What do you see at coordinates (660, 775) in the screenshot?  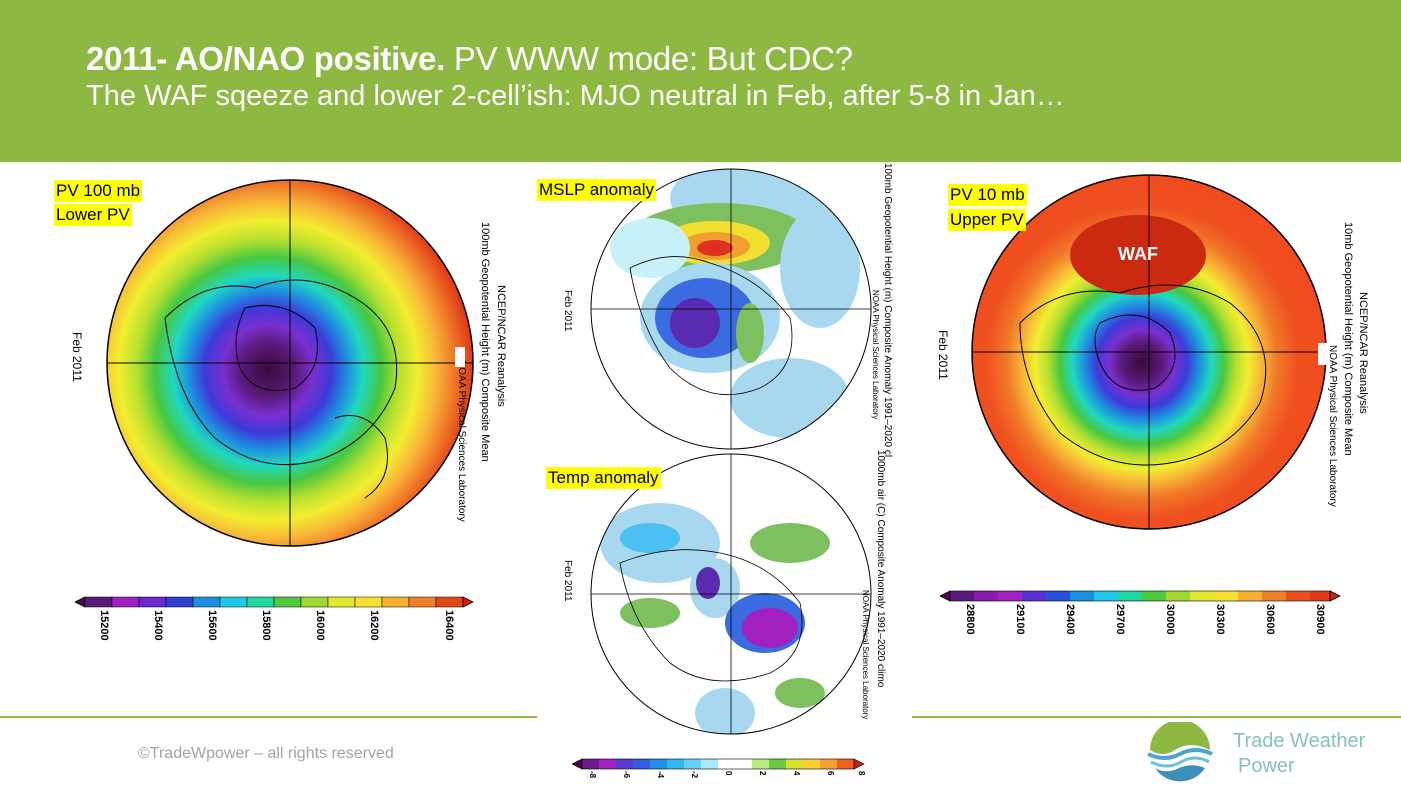 I see `middle-colorbar-tick: -4` at bounding box center [660, 775].